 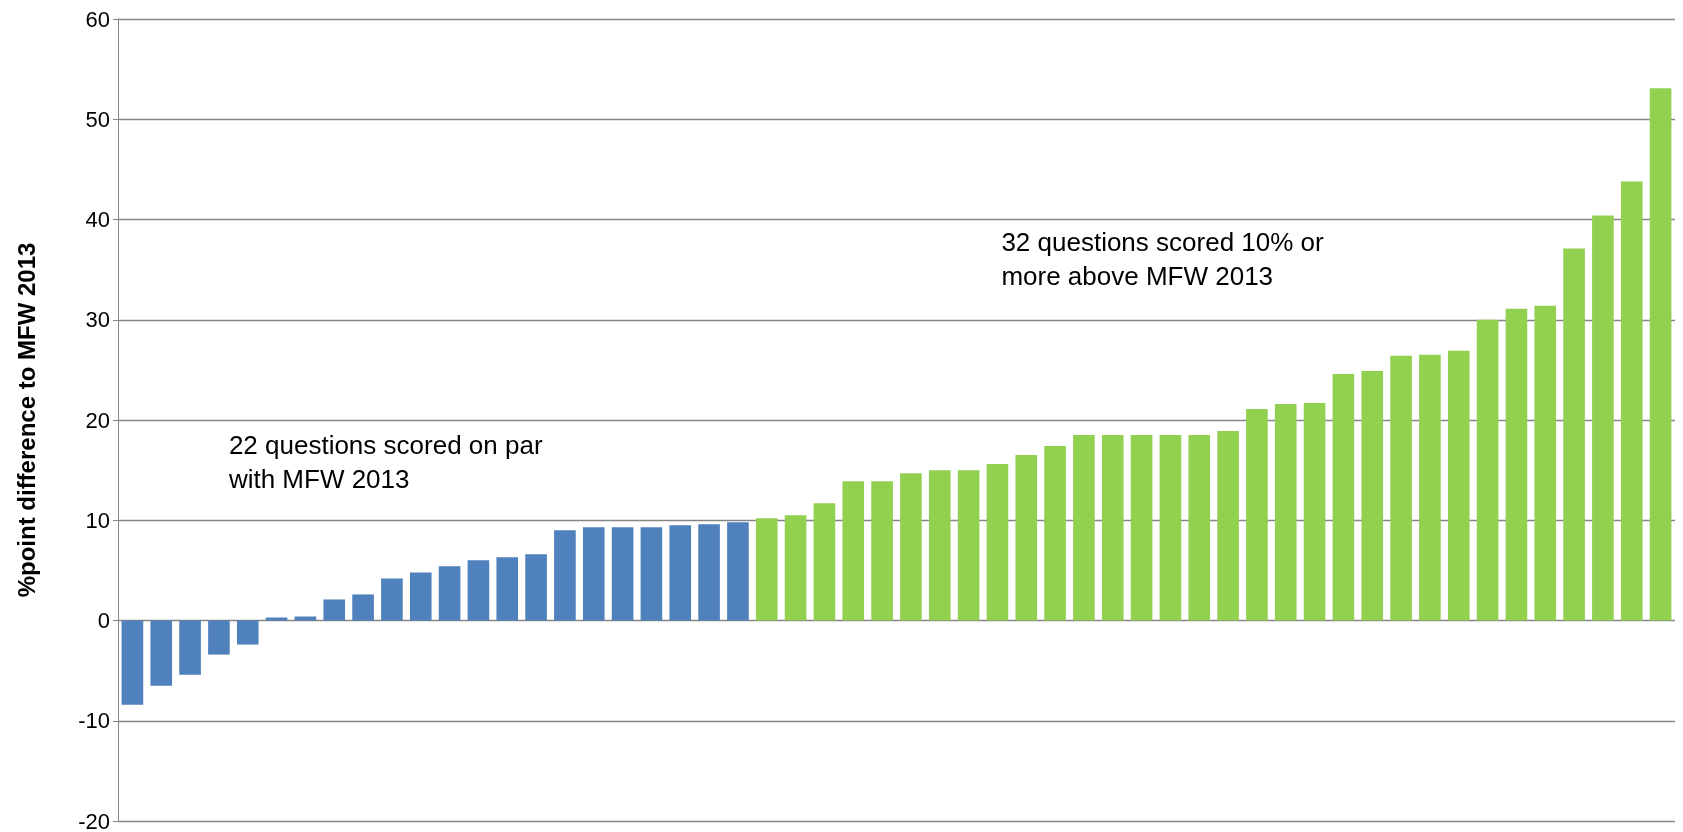 I want to click on y-tick-label: -20, so click(x=94, y=820).